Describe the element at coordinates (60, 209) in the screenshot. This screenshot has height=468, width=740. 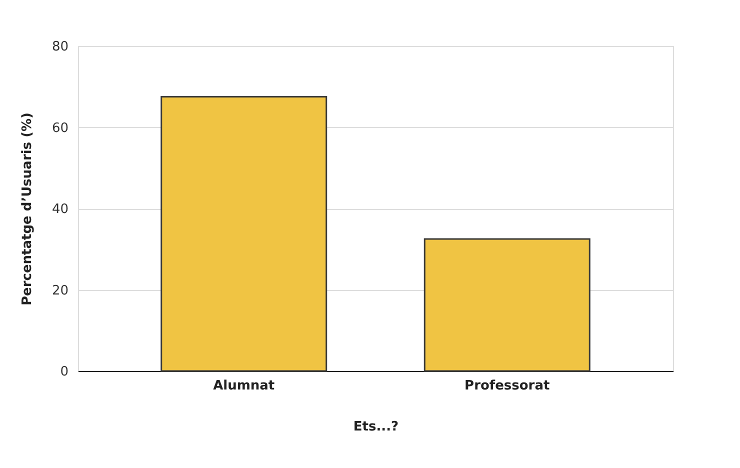
I see `y-tick-label: 40` at that location.